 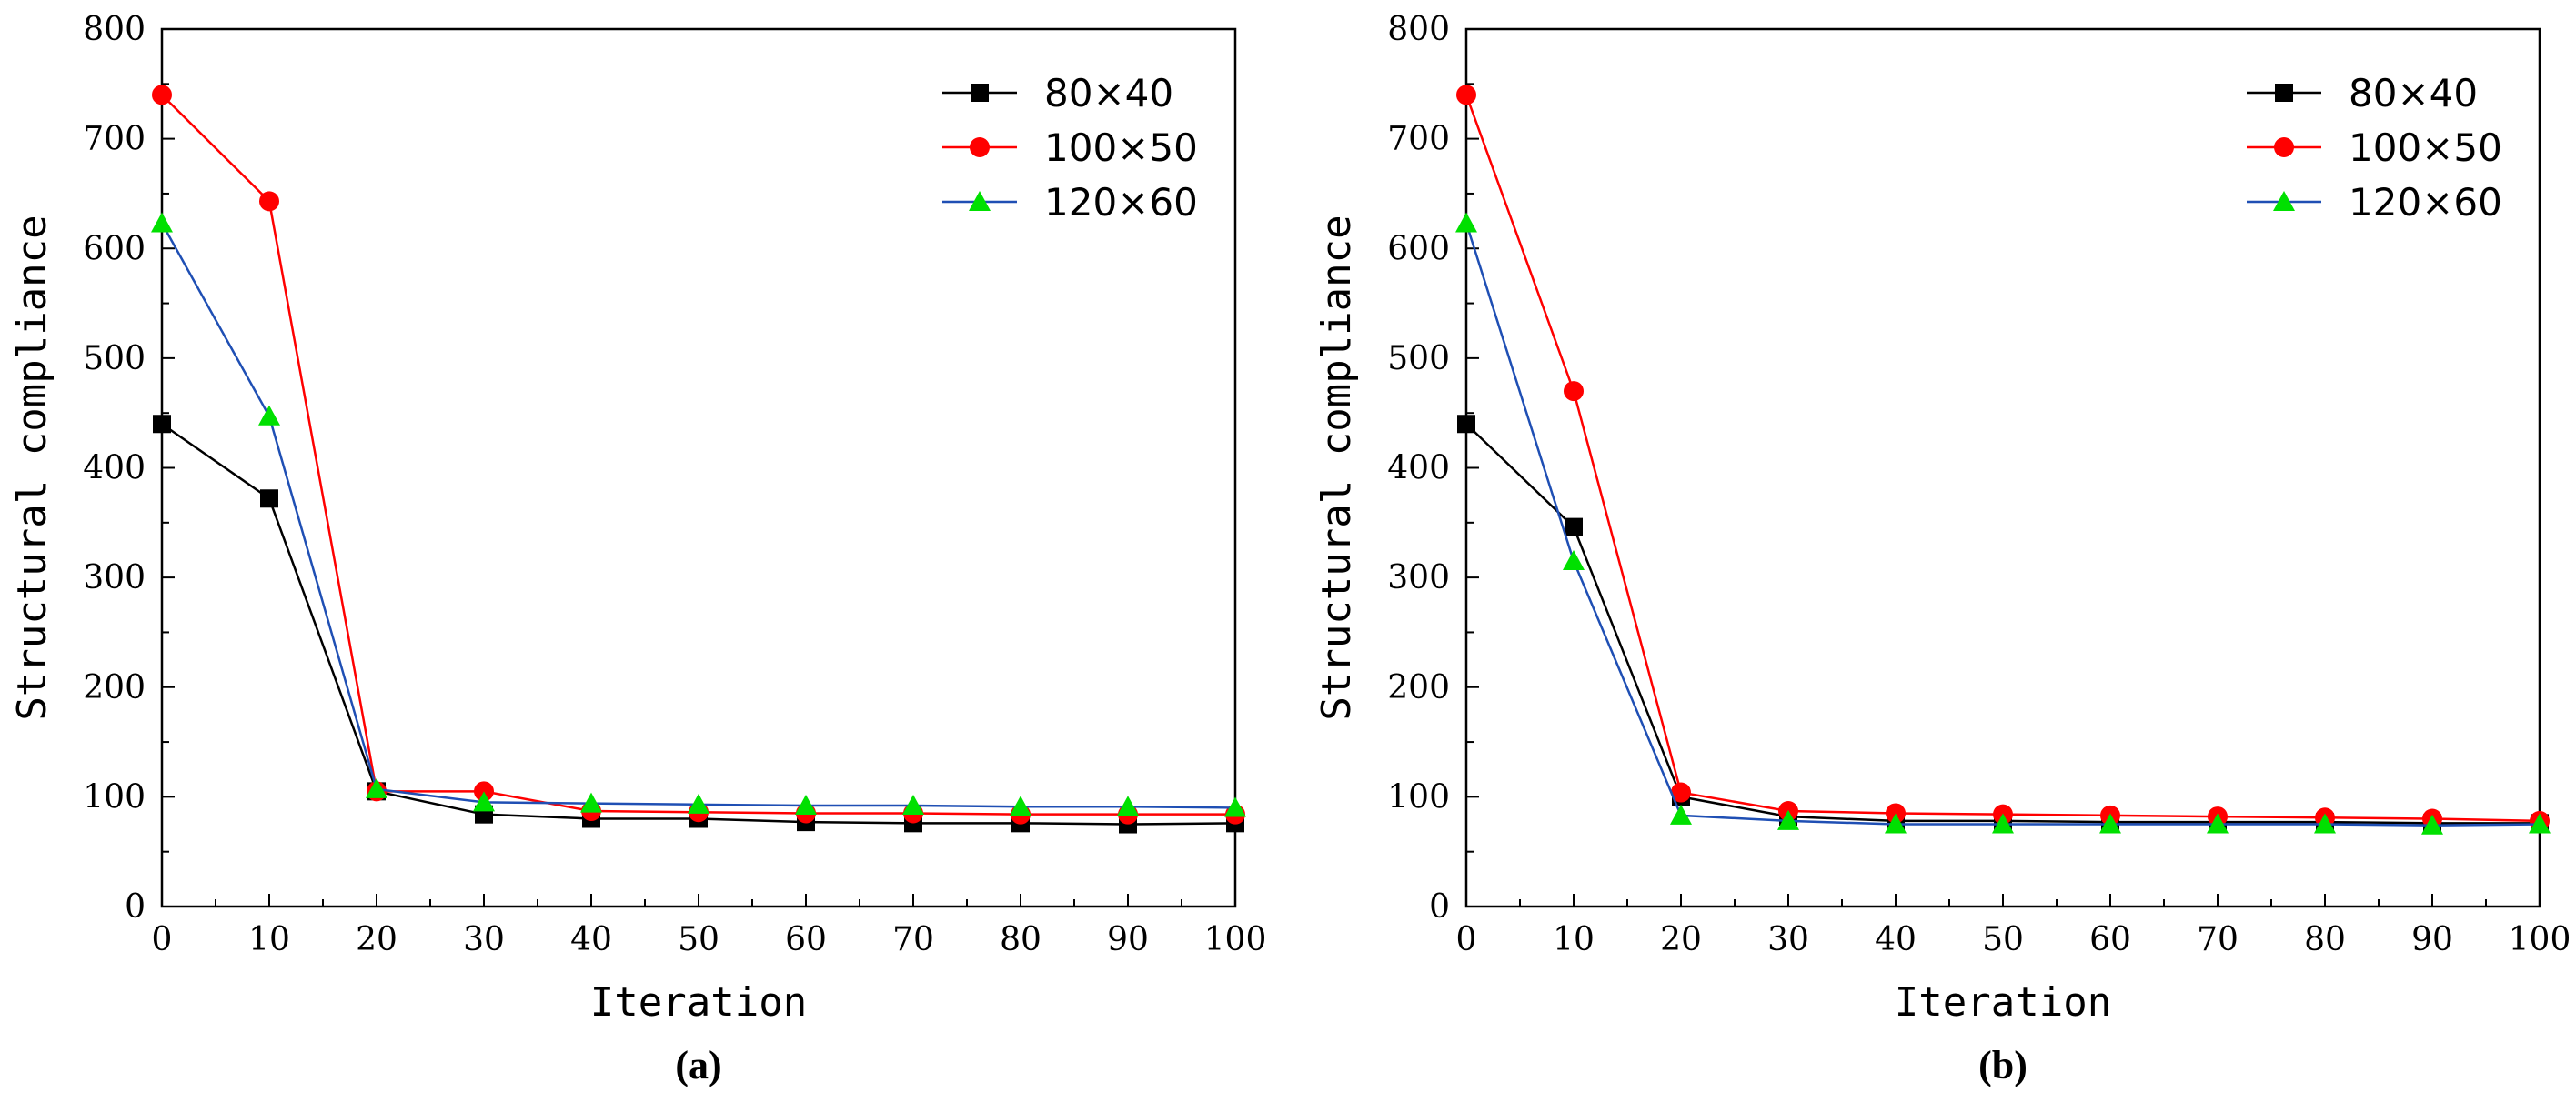 What do you see at coordinates (806, 939) in the screenshot?
I see `x-tick-label: 60` at bounding box center [806, 939].